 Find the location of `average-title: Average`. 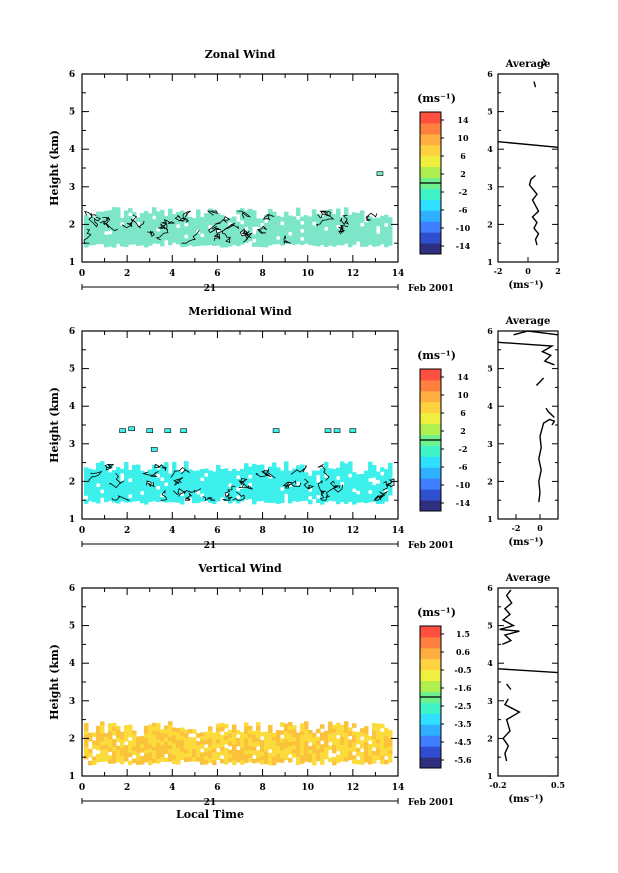

average-title: Average is located at coordinates (528, 578).